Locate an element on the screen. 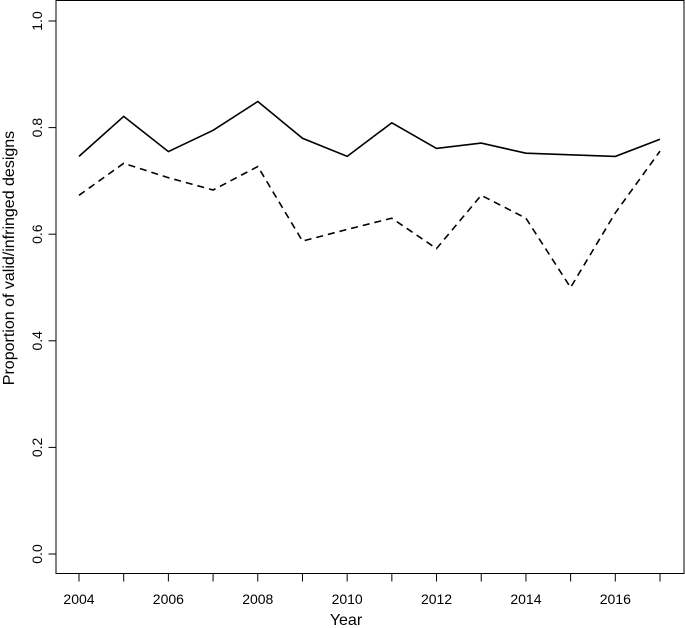 The image size is (685, 628). x-tick-label: 2014 is located at coordinates (525, 599).